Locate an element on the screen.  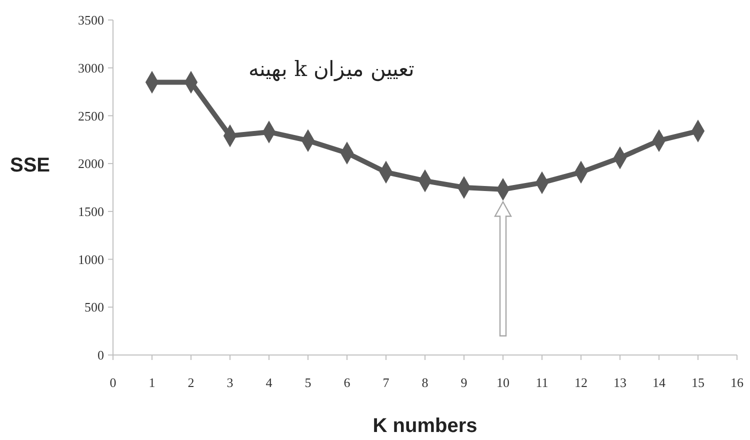
x-tick-label: 12 is located at coordinates (581, 382).